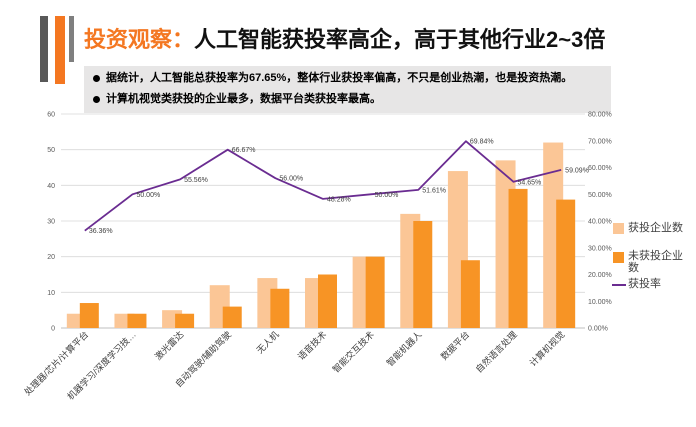 The width and height of the screenshot is (696, 427). Describe the element at coordinates (51, 150) in the screenshot. I see `y-tick-label: 50` at that location.